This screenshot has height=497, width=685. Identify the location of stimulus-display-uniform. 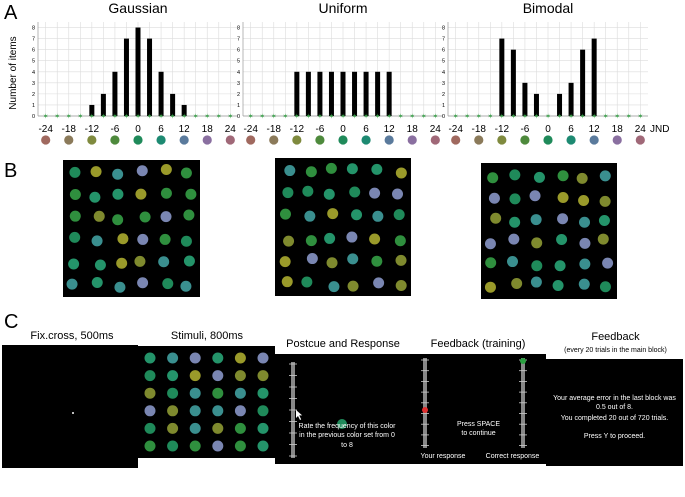
(343, 227).